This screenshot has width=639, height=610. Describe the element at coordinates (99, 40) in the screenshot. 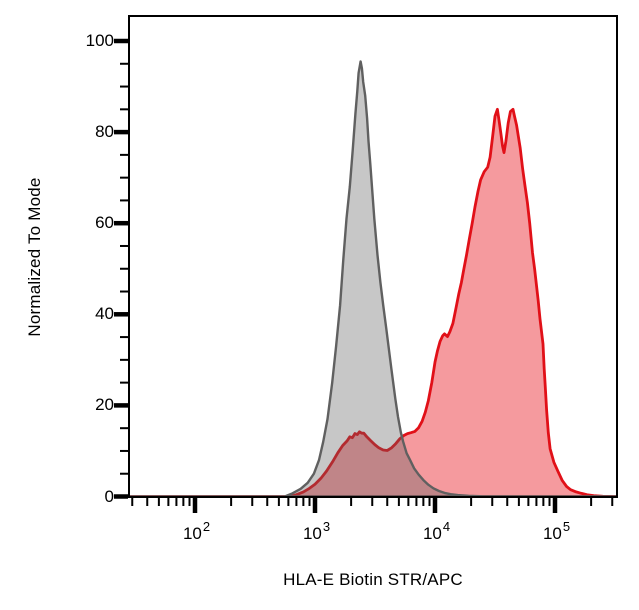

I see `y-tick-label-100: 100` at that location.